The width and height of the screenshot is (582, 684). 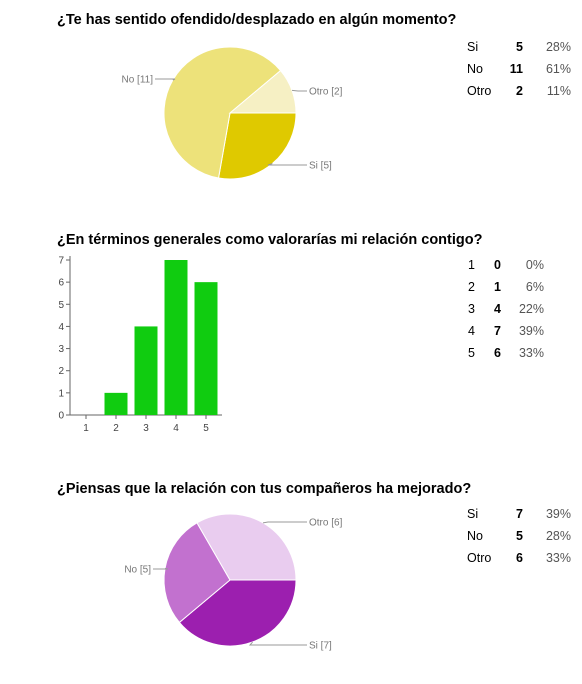 I want to click on table-row: Otro 2 11%, so click(x=519, y=91).